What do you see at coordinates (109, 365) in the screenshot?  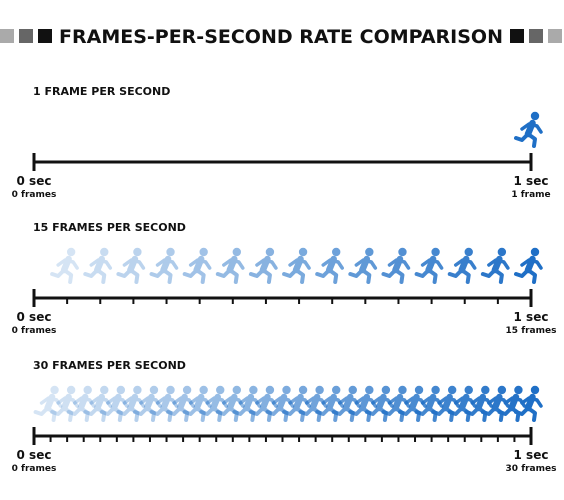 I see `section-label: 30 FRAMES PER SECOND` at bounding box center [109, 365].